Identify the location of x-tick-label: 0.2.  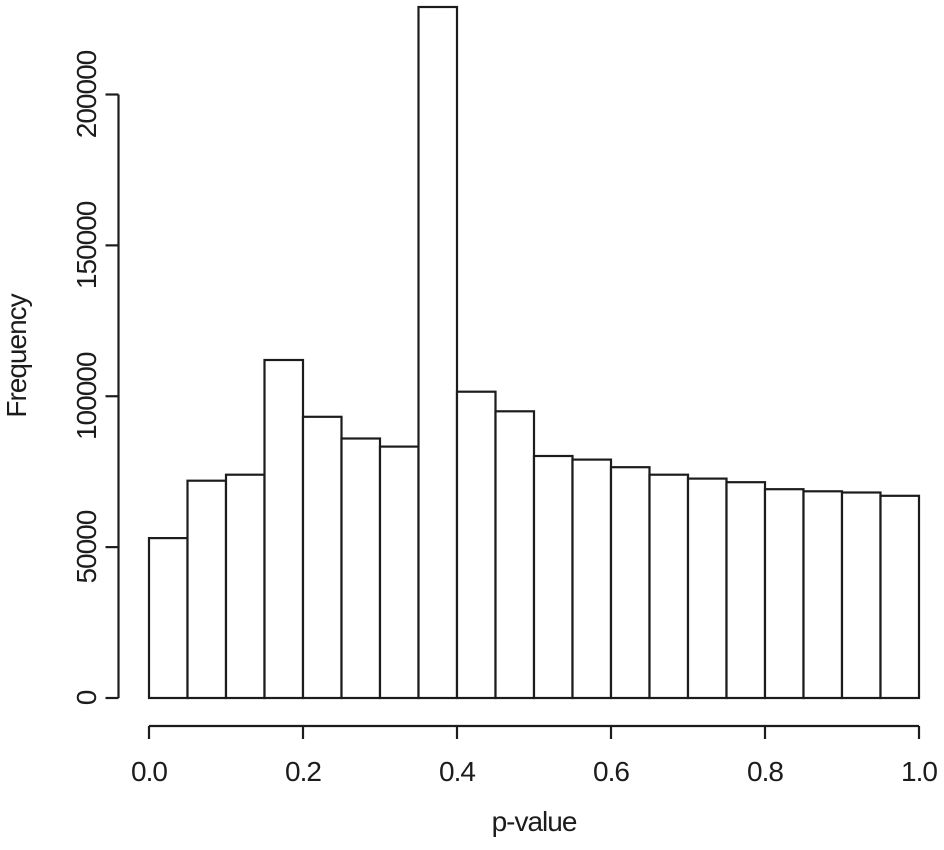
(303, 771).